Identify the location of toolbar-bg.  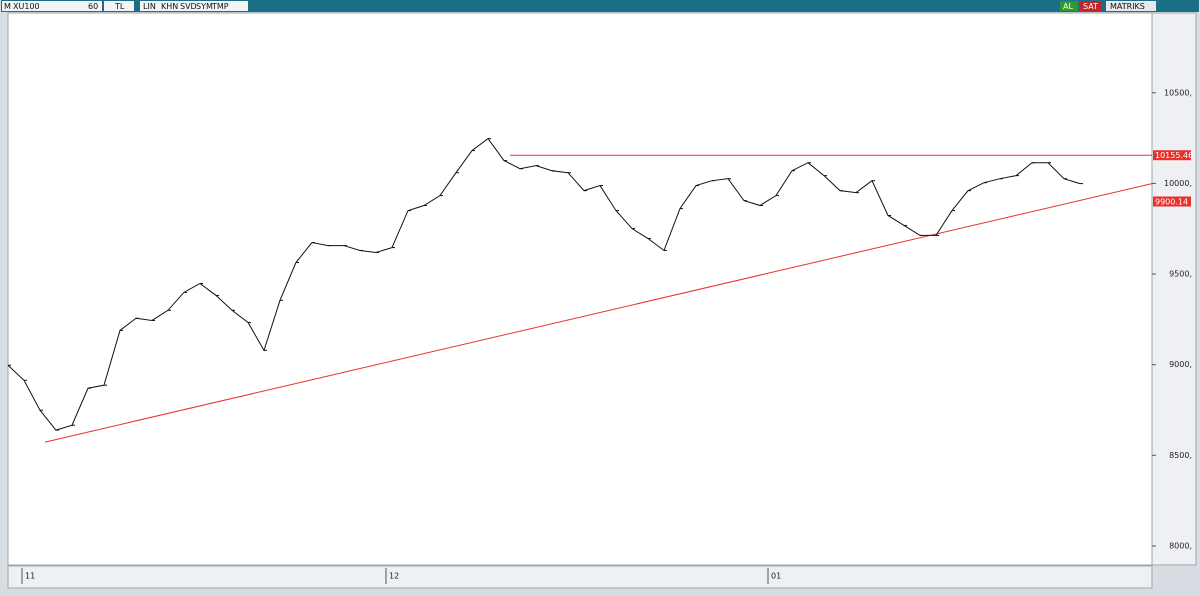
(600, 6).